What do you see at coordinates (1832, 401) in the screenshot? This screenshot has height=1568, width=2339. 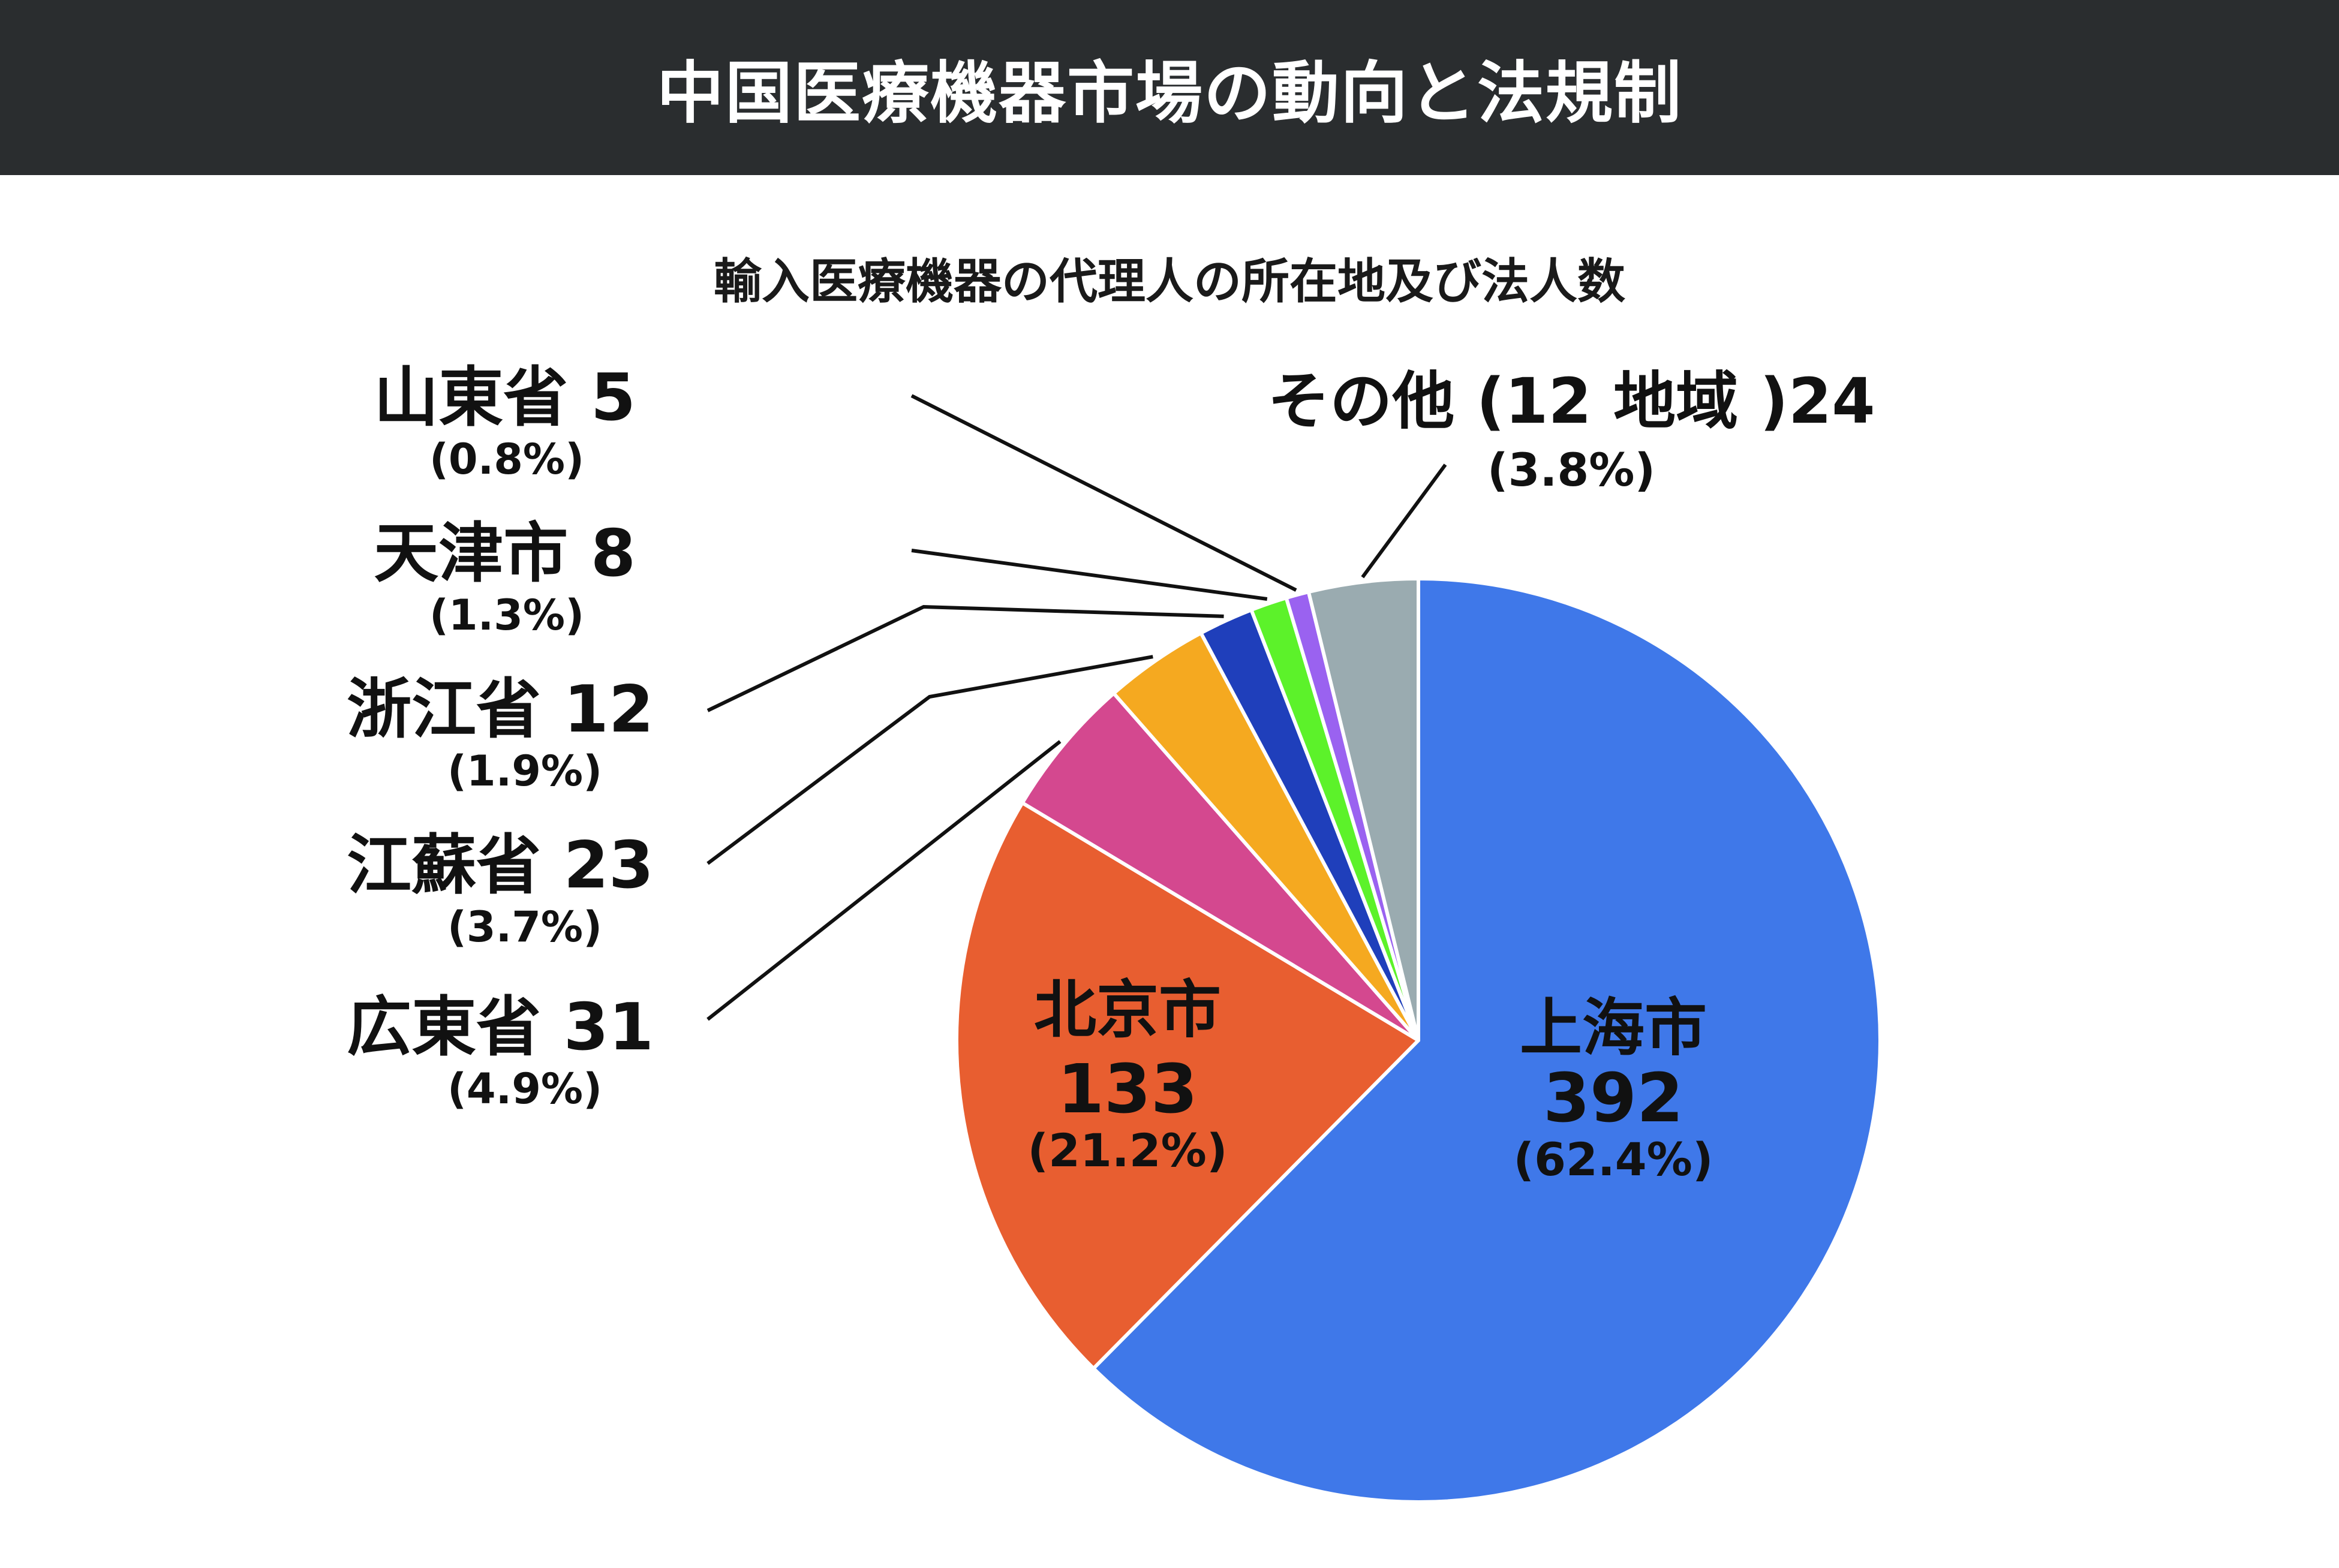 I see `slice-value: 24` at bounding box center [1832, 401].